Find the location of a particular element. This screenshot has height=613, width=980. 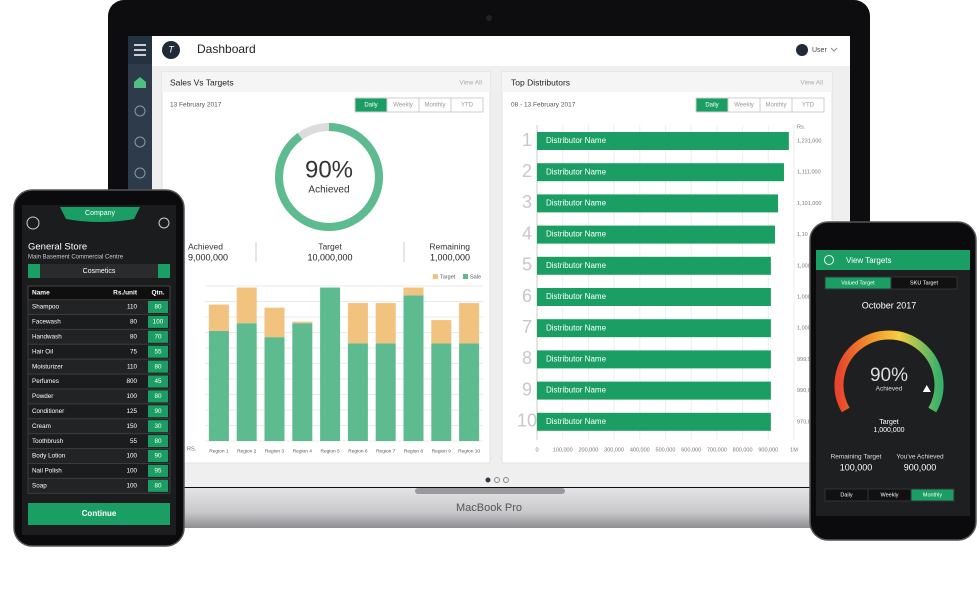

top-bar is located at coordinates (501, 51).